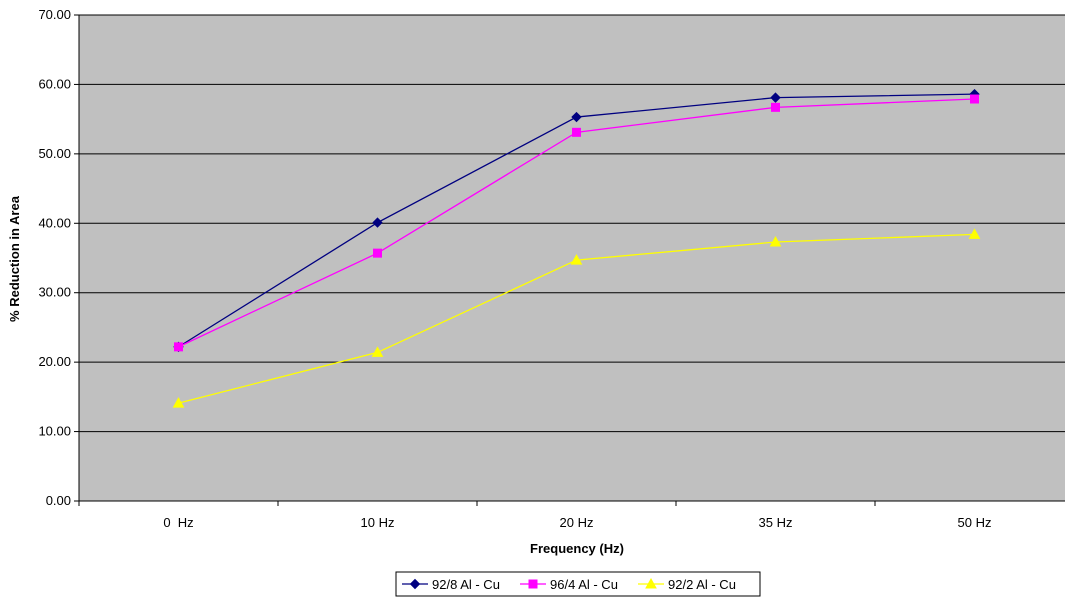 The height and width of the screenshot is (602, 1065). I want to click on y-tick-label: 60.00, so click(54, 83).